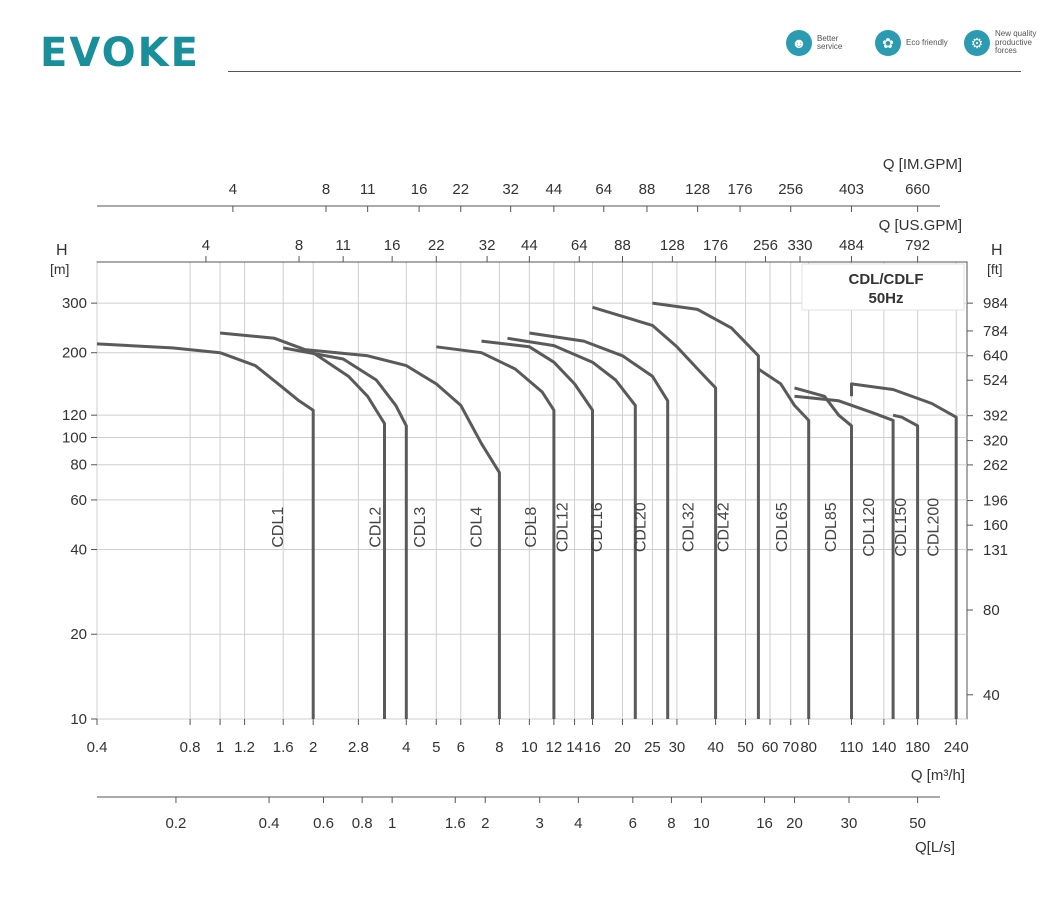 The height and width of the screenshot is (922, 1060). What do you see at coordinates (419, 189) in the screenshot?
I see `imgpm-tick-label: 16` at bounding box center [419, 189].